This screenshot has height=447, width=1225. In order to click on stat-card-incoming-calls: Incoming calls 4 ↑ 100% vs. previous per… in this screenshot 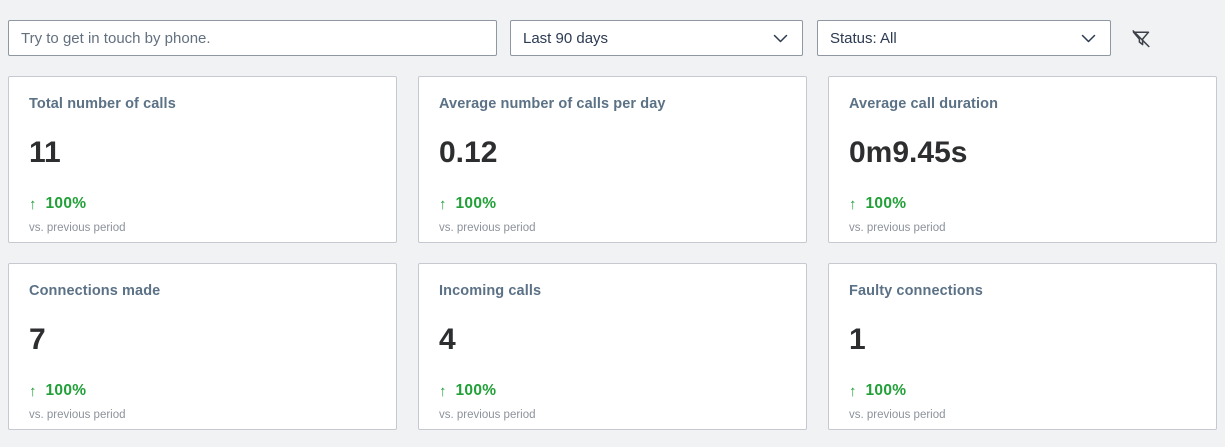, I will do `click(612, 346)`.